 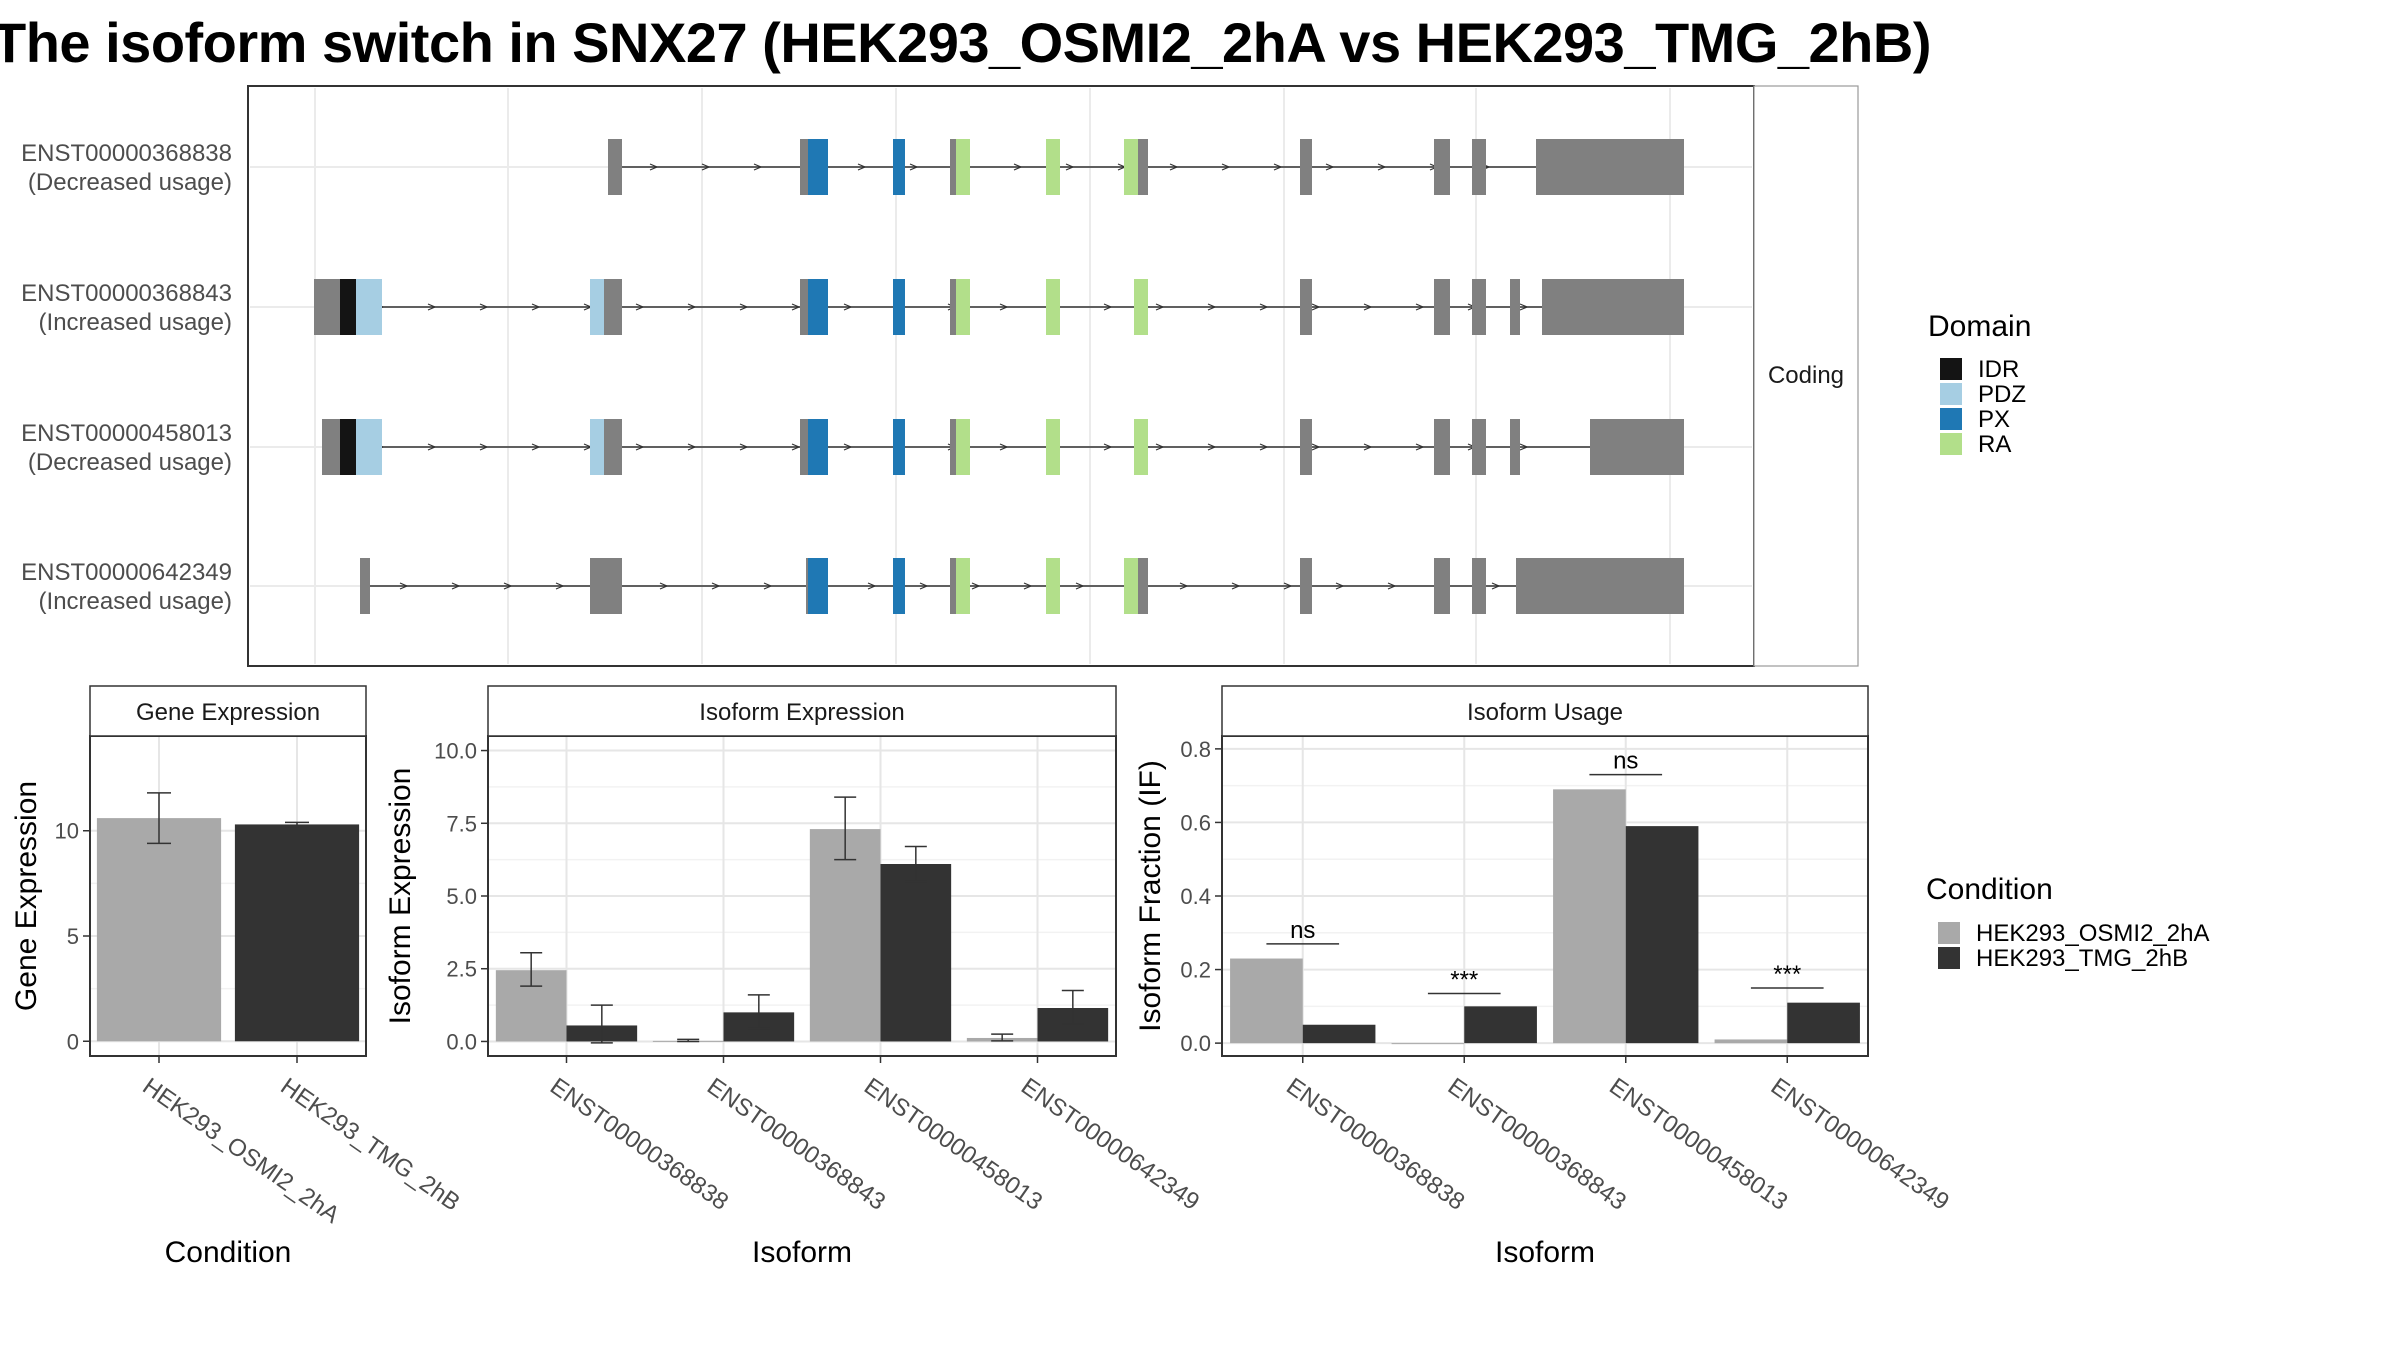 I want to click on y-axis-label: Isoform Fraction (IF), so click(x=1150, y=896).